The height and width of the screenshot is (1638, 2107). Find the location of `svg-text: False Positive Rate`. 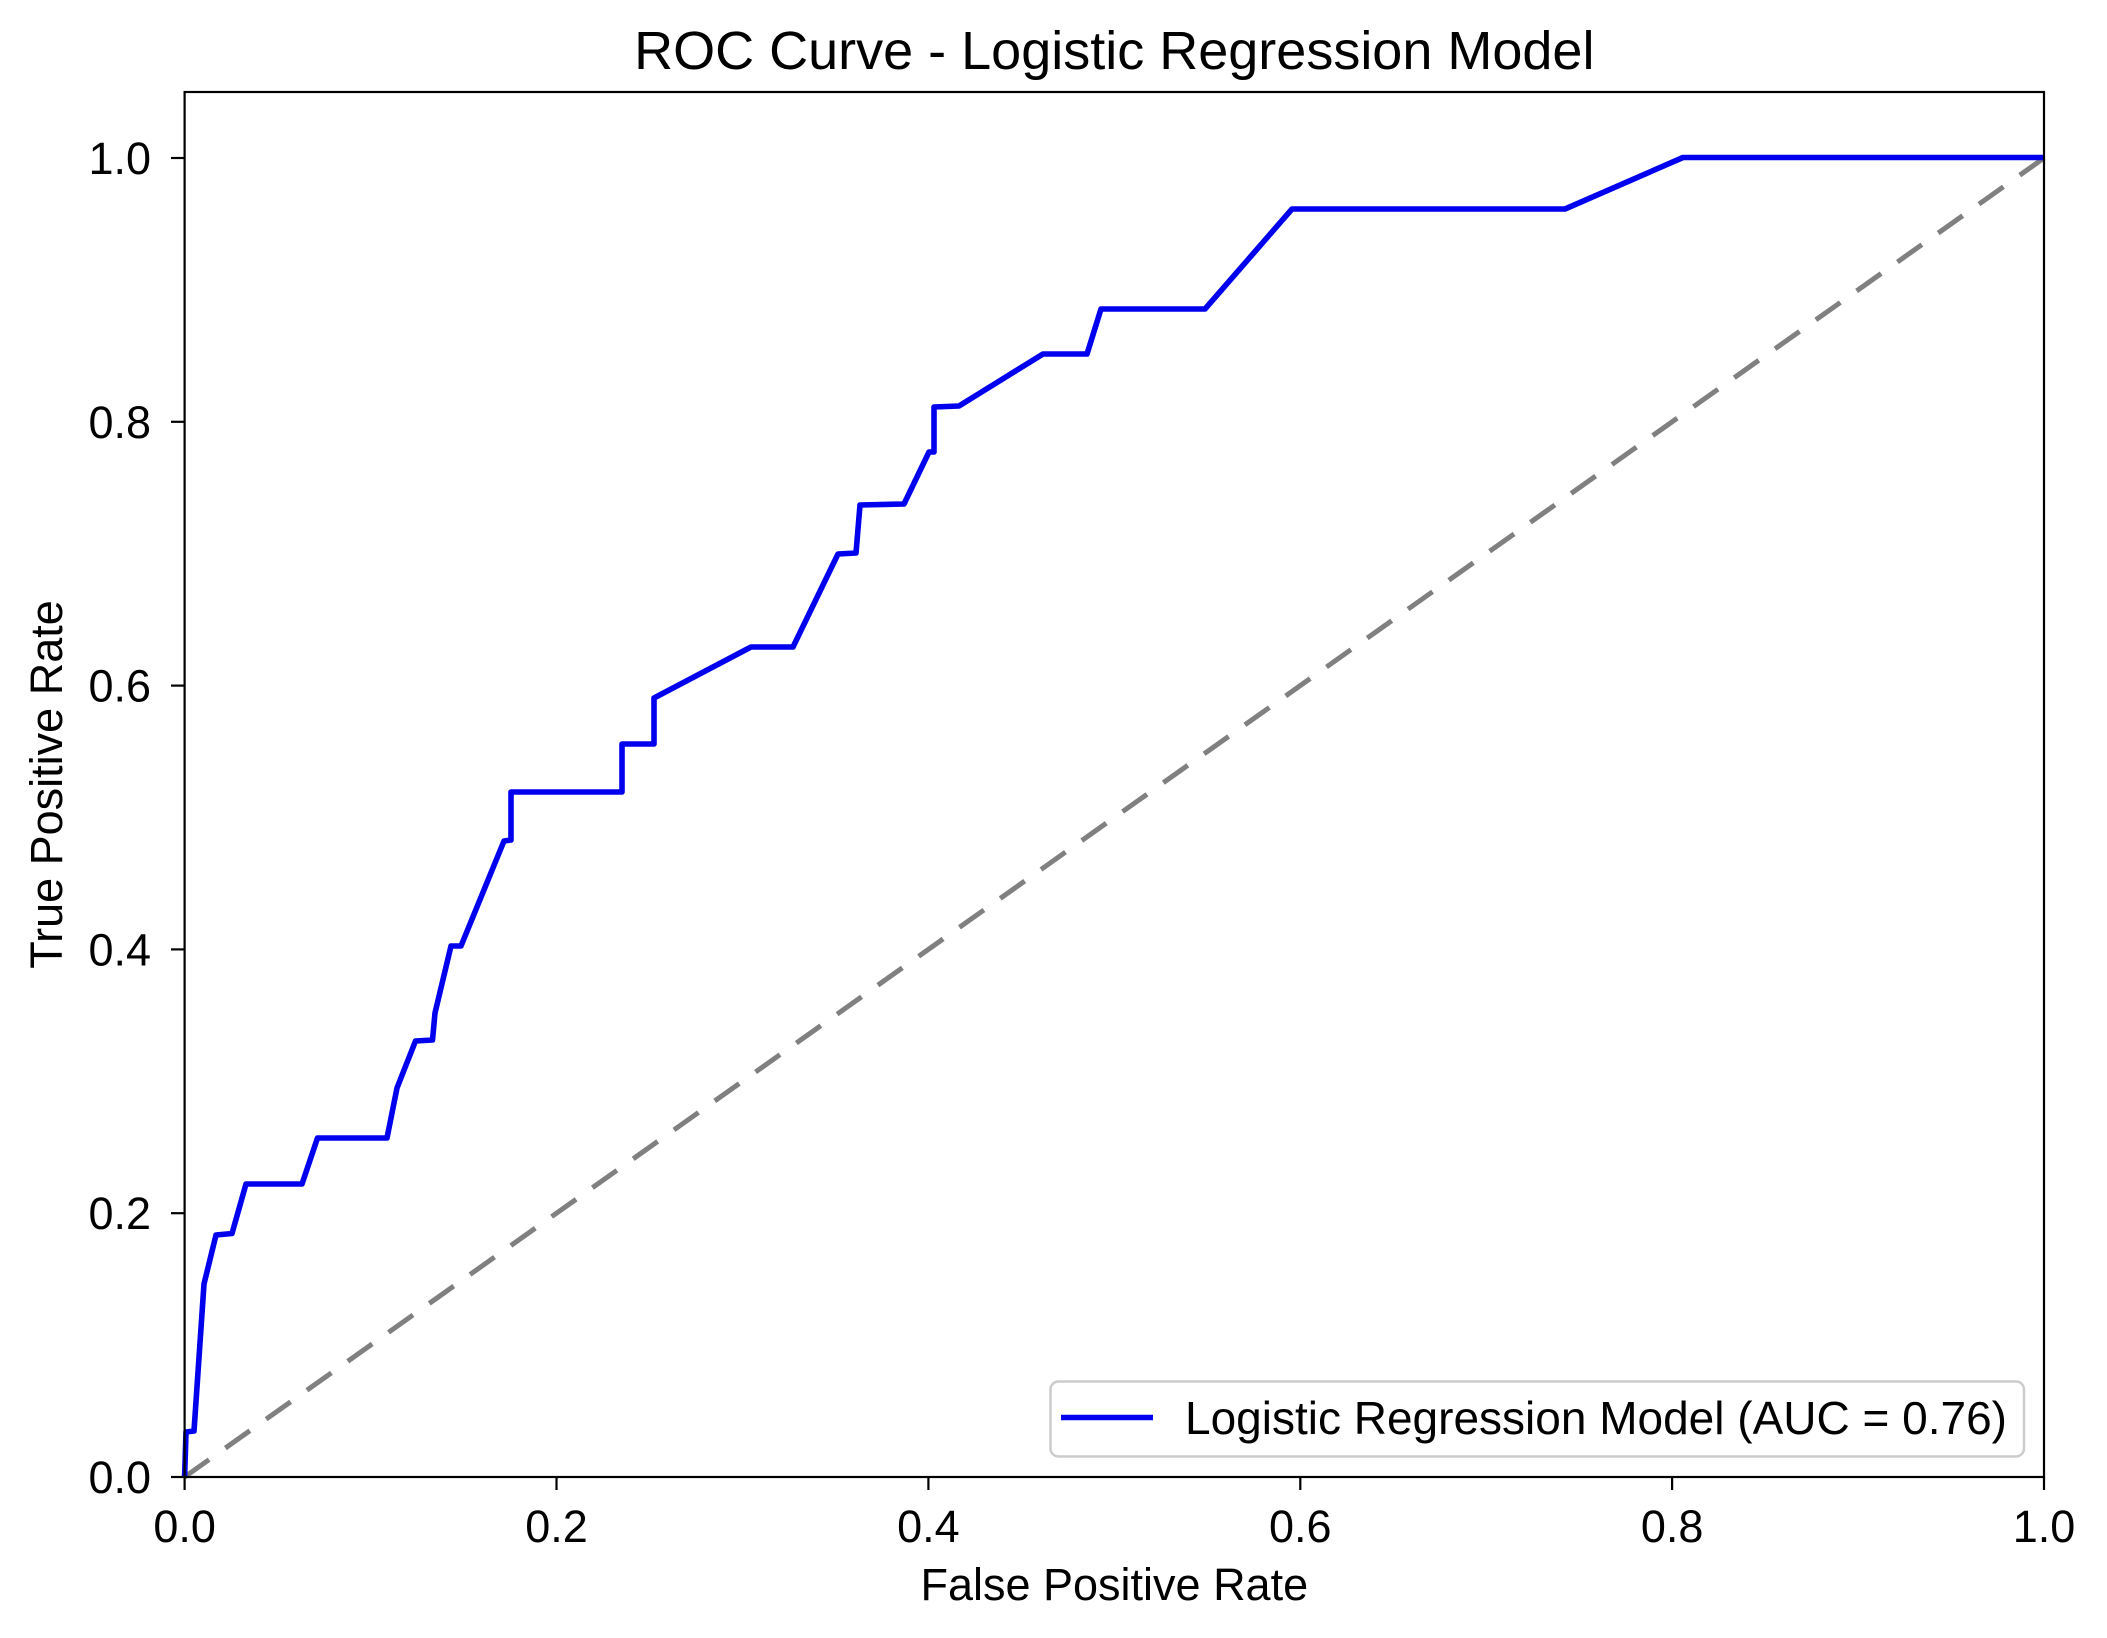

svg-text: False Positive Rate is located at coordinates (1114, 1584).